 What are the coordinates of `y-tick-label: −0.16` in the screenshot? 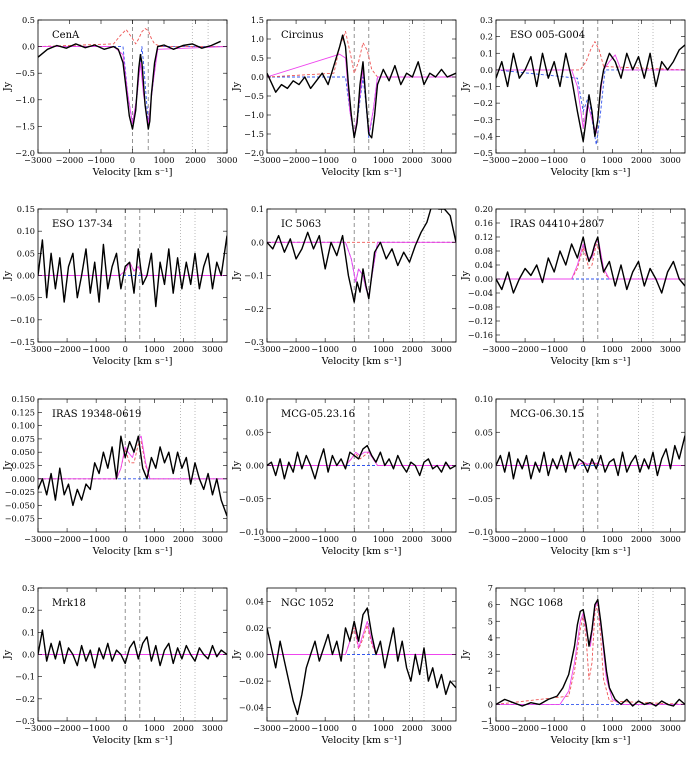 It's located at (480, 335).